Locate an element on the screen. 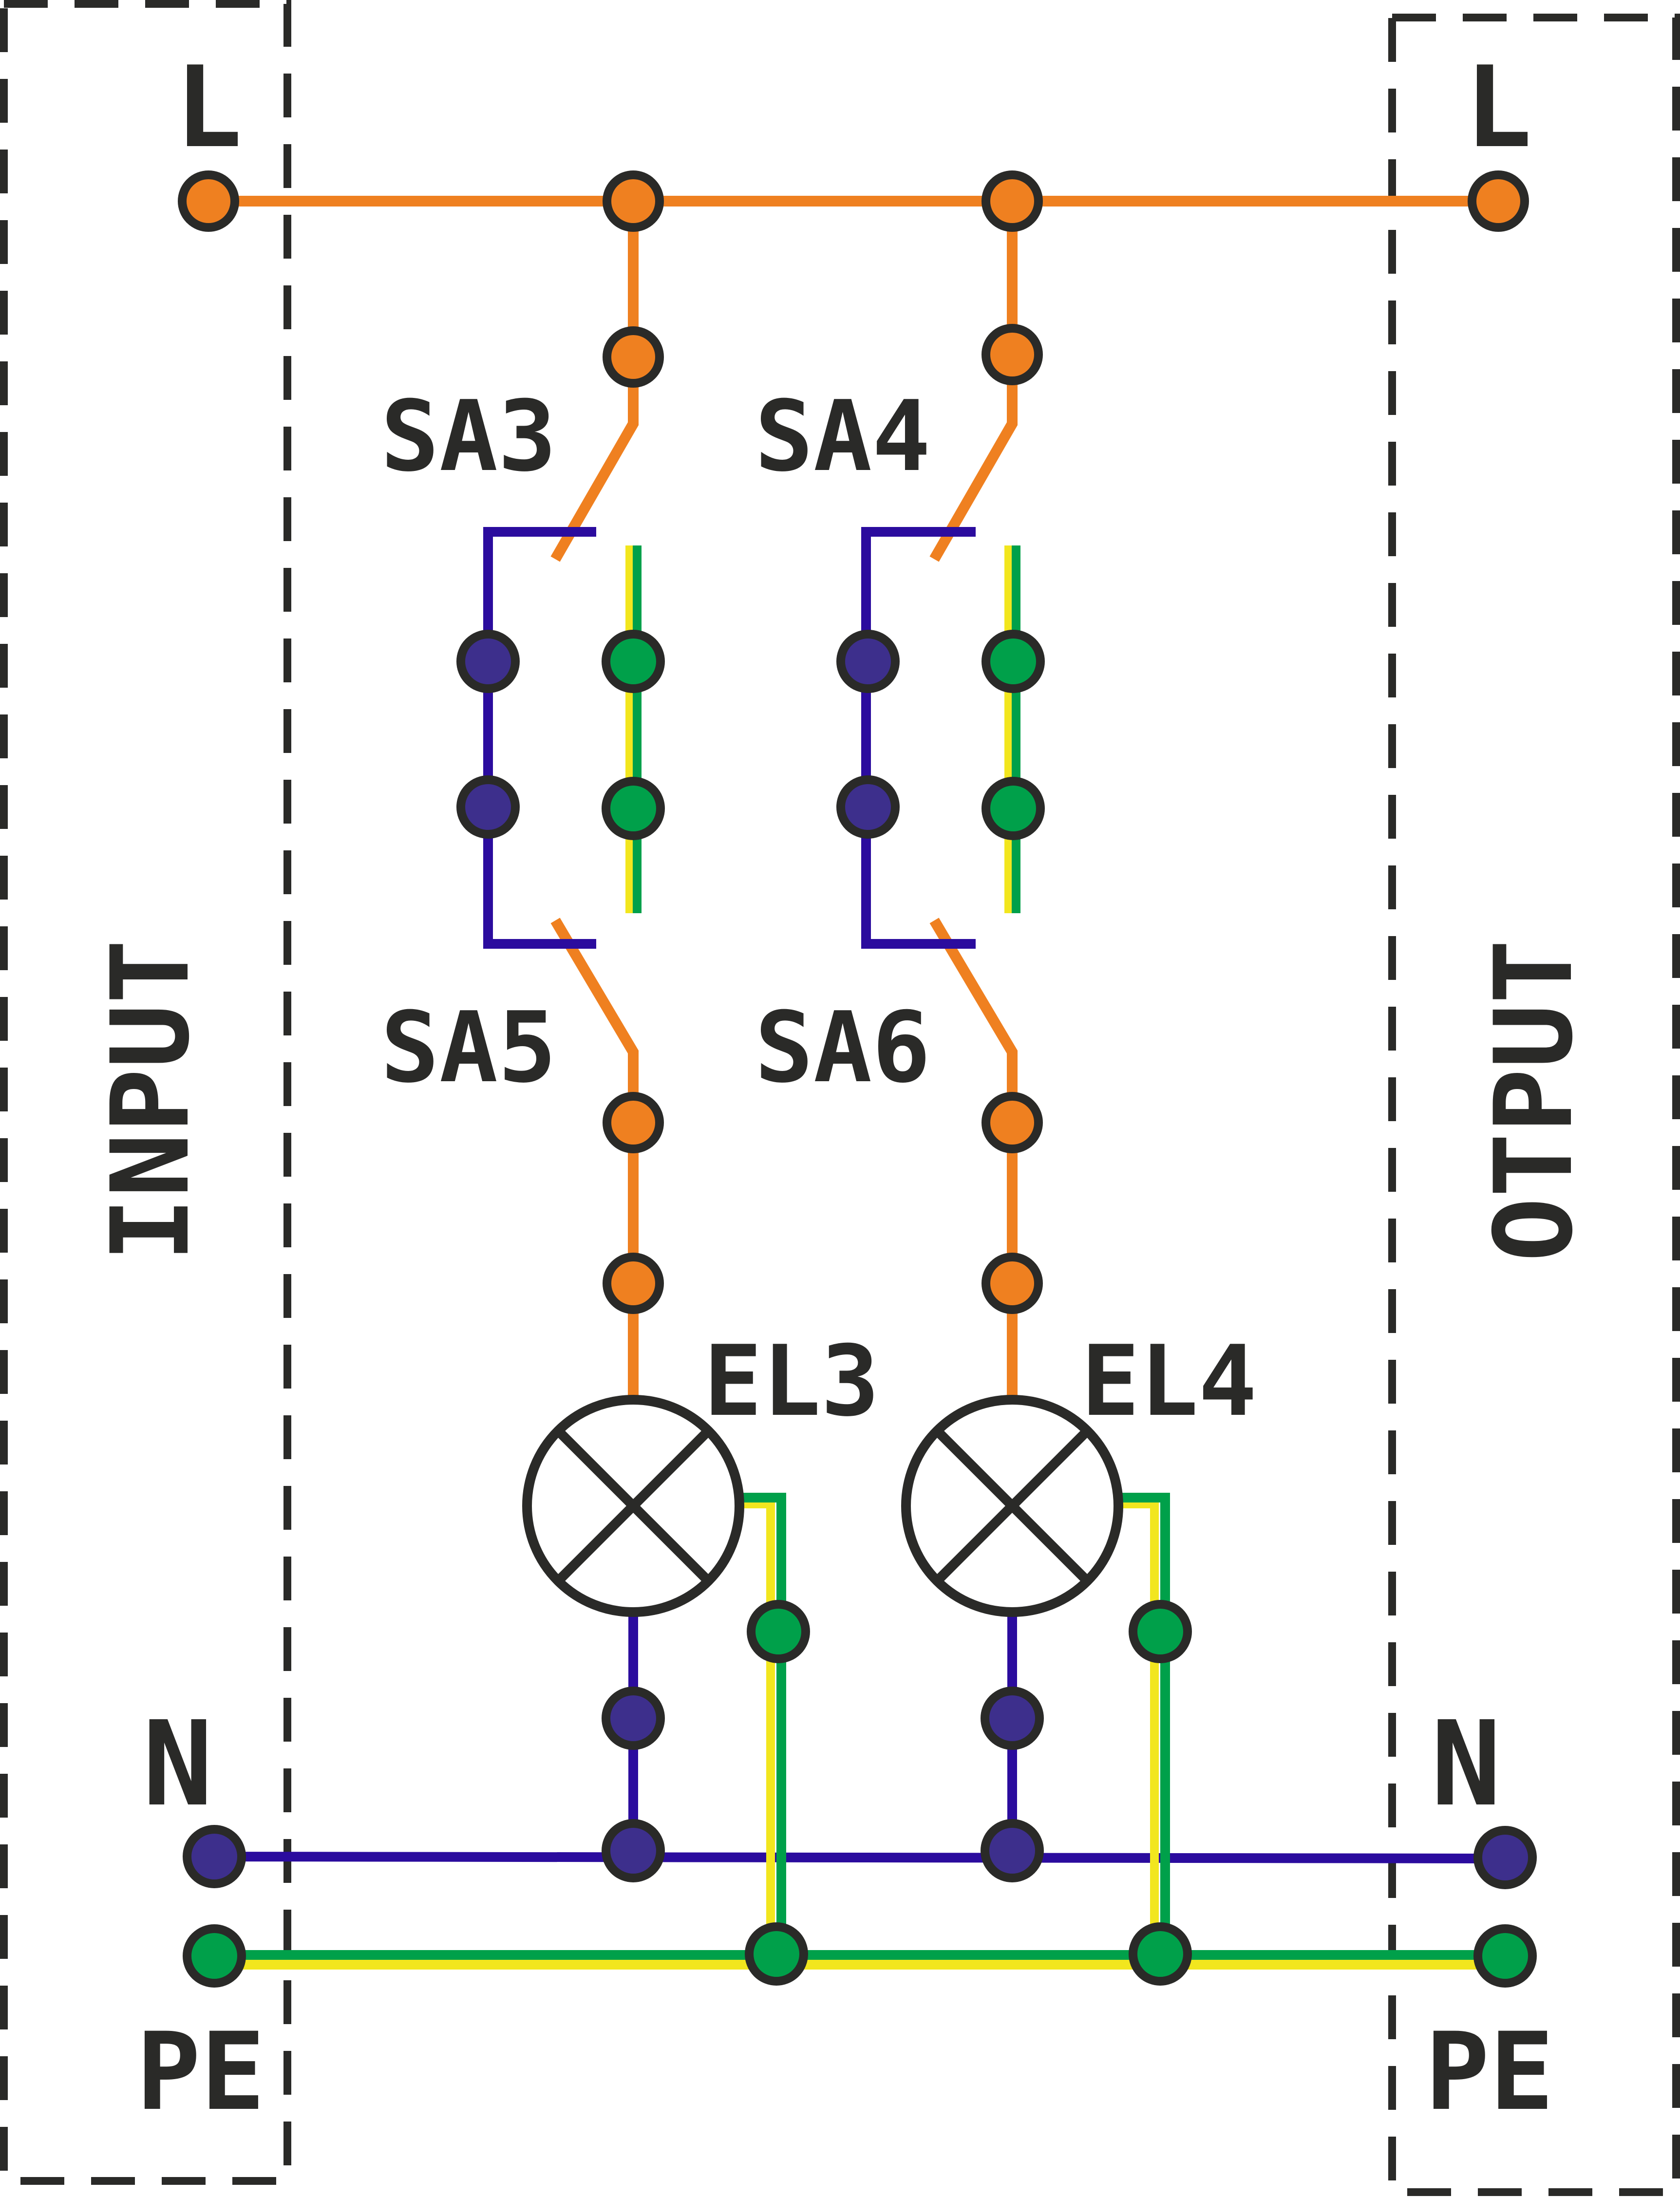 The height and width of the screenshot is (2197, 1680). label-pe-output: PE is located at coordinates (1489, 2071).